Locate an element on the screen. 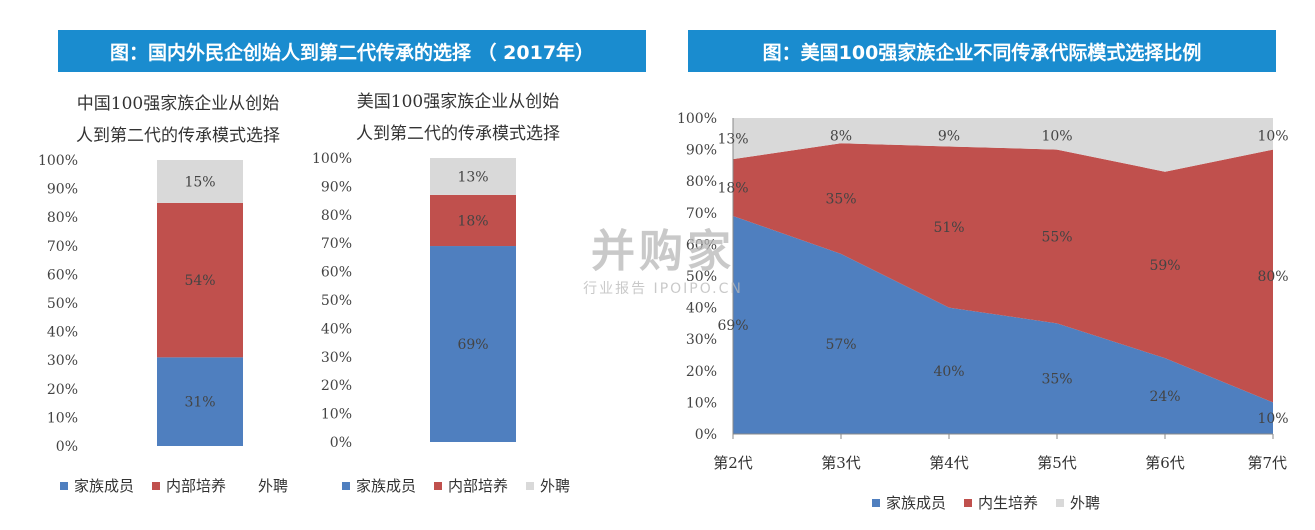 This screenshot has height=530, width=1315. us-chart-legend-item: 家族成员 is located at coordinates (379, 485).